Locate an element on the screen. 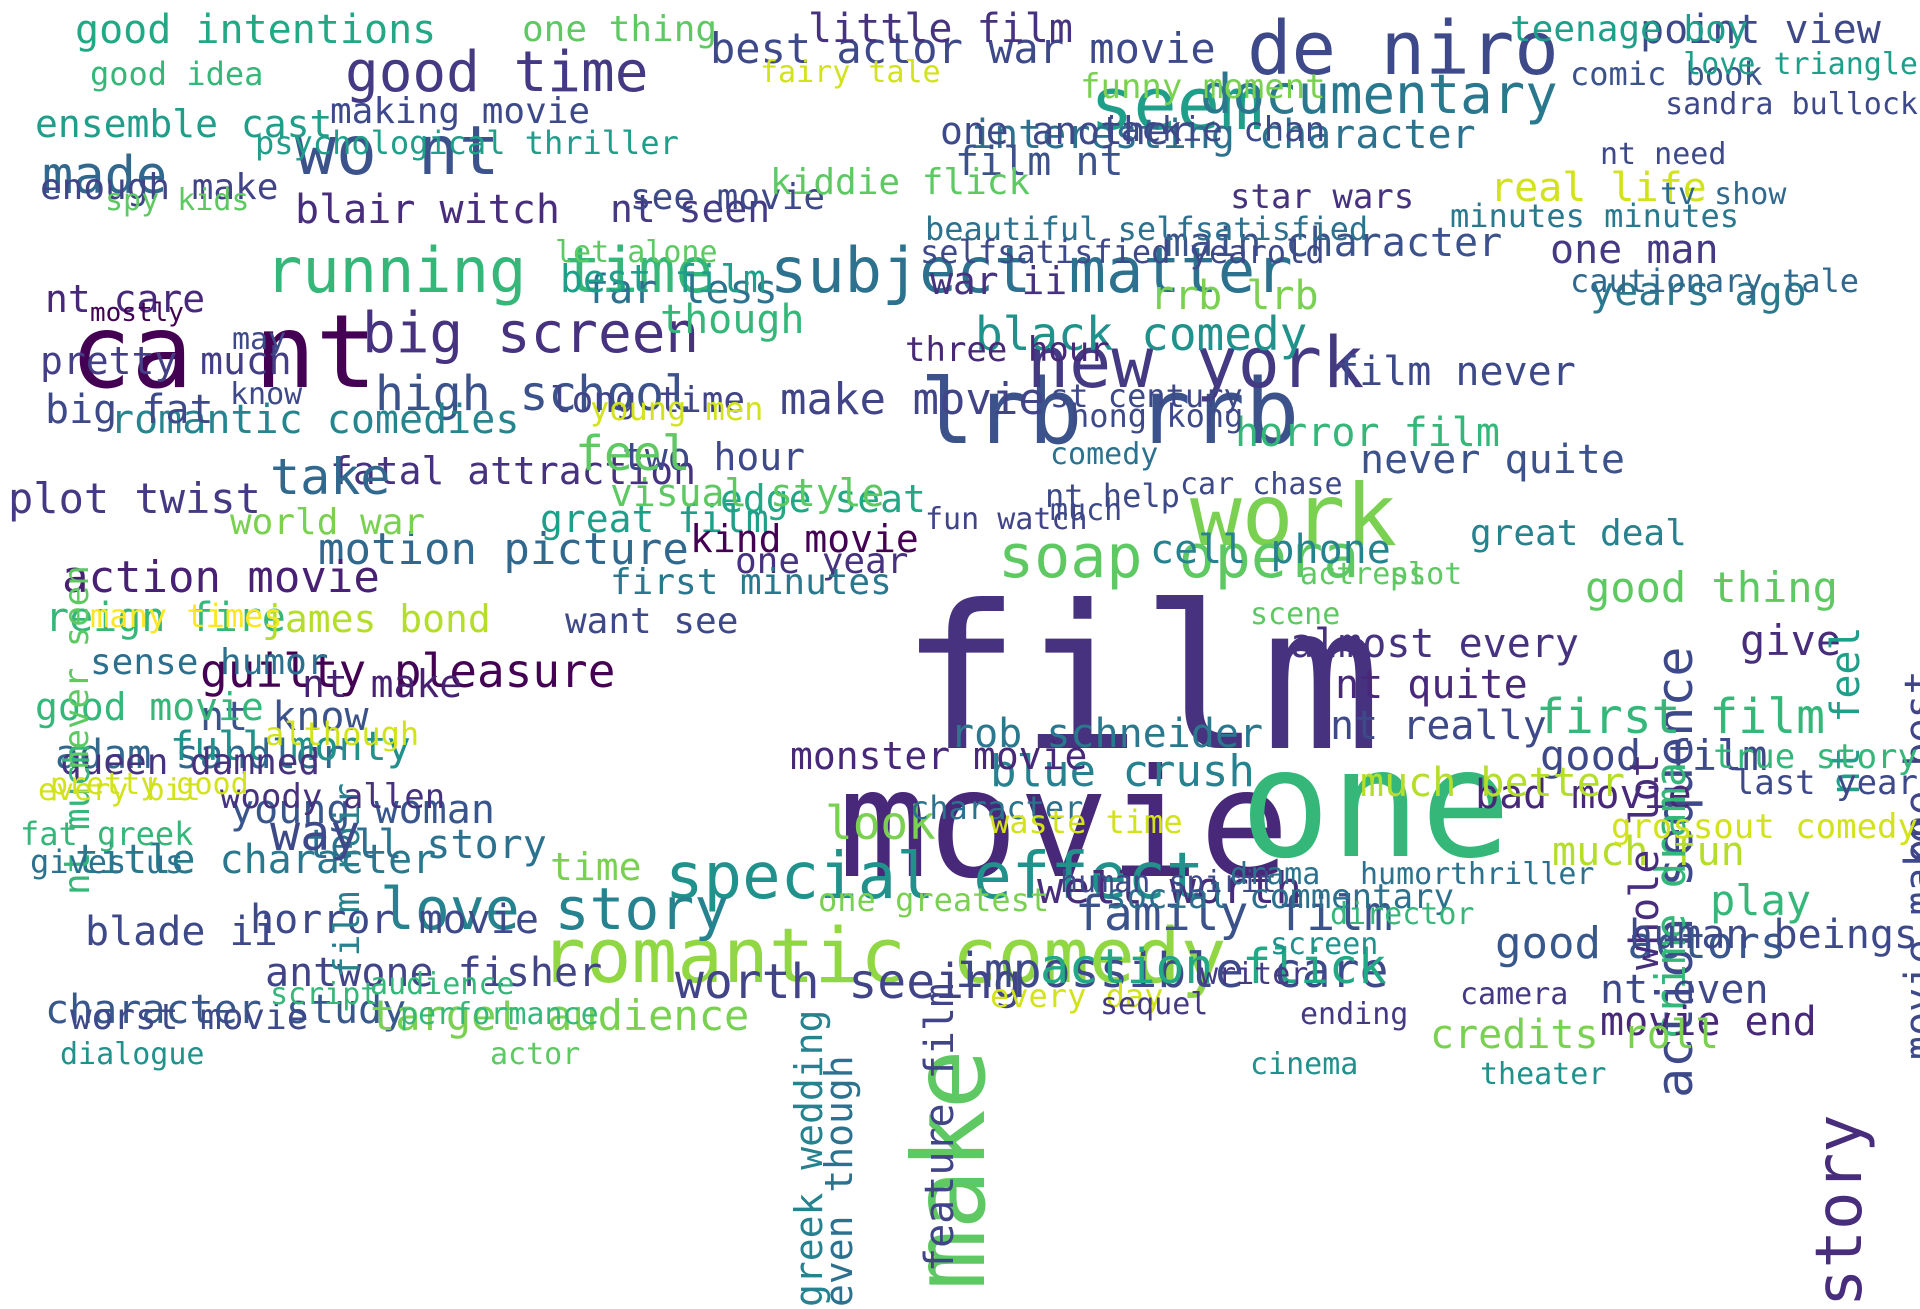 Image resolution: width=1920 pixels, height=1309 pixels. cloud-word: seem is located at coordinates (1177, 104).